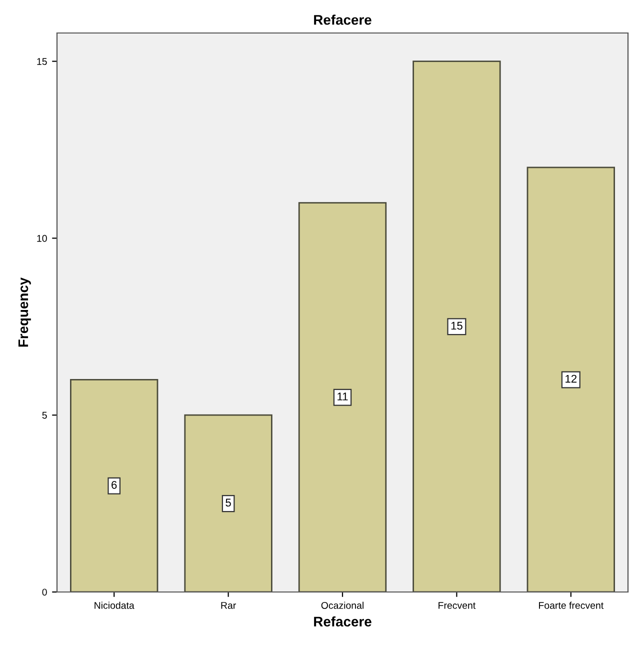  Describe the element at coordinates (343, 19) in the screenshot. I see `chart-title: Refacere` at that location.